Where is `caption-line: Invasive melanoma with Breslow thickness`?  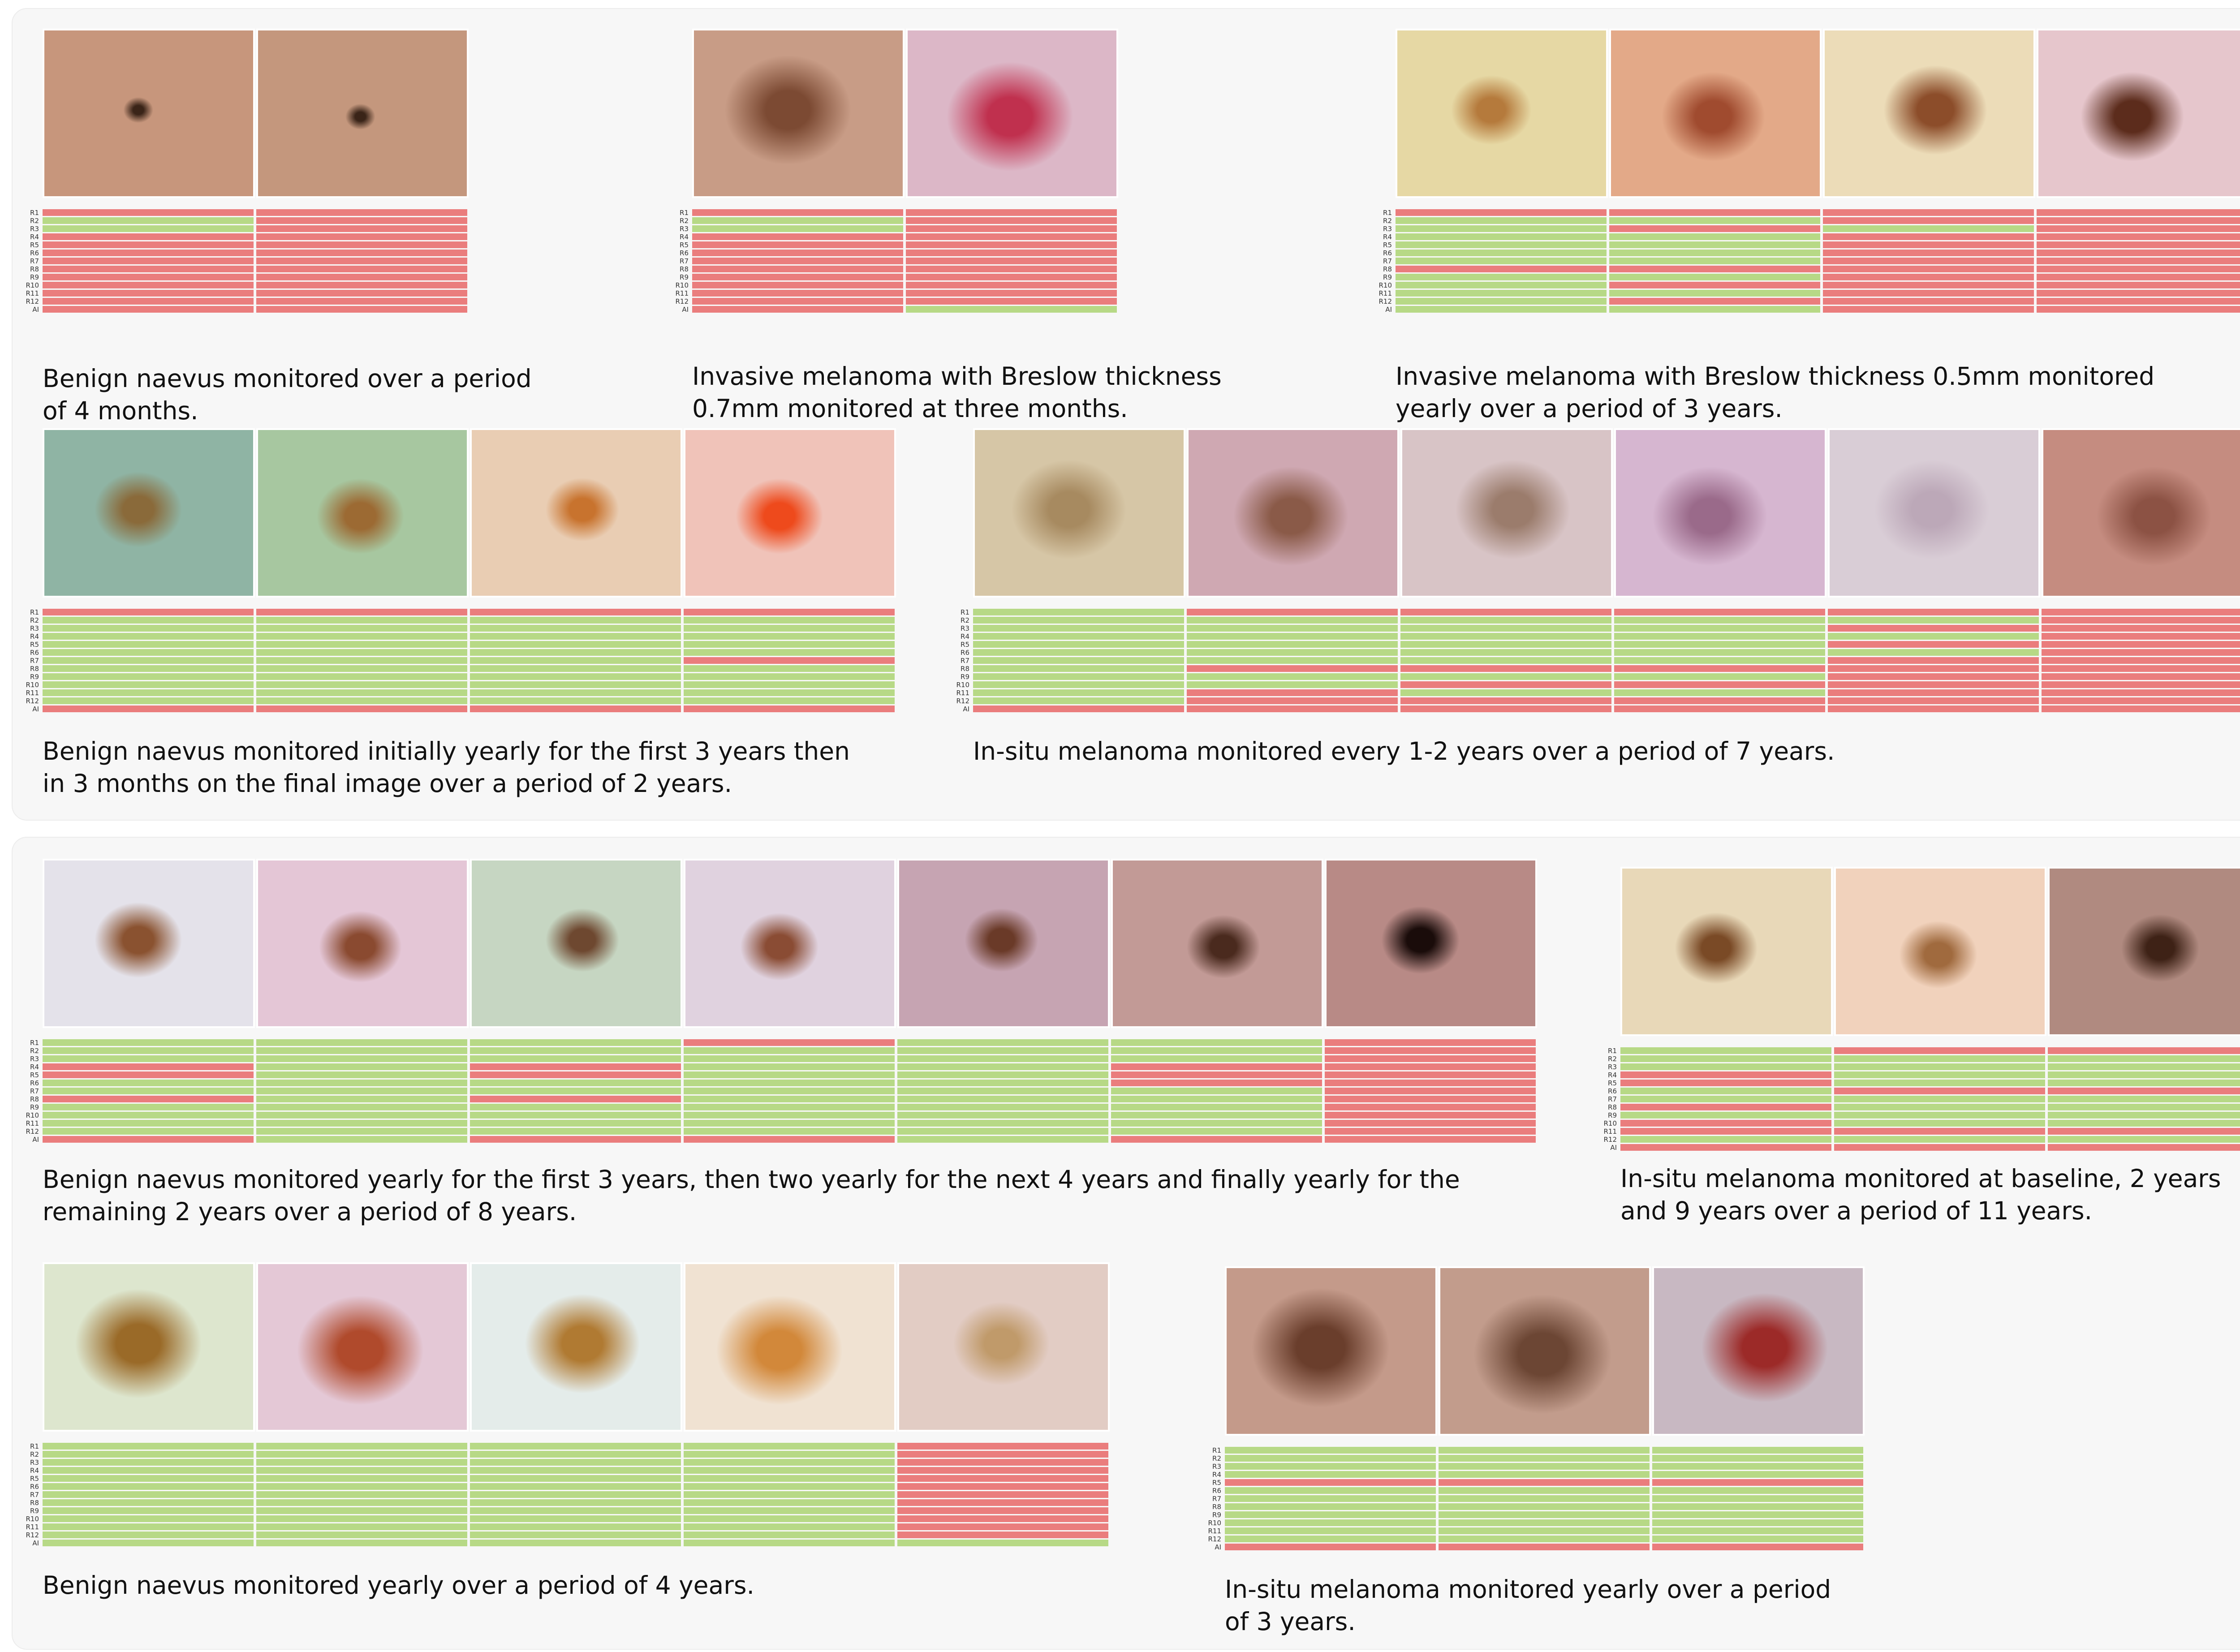 caption-line: Invasive melanoma with Breslow thickness is located at coordinates (957, 377).